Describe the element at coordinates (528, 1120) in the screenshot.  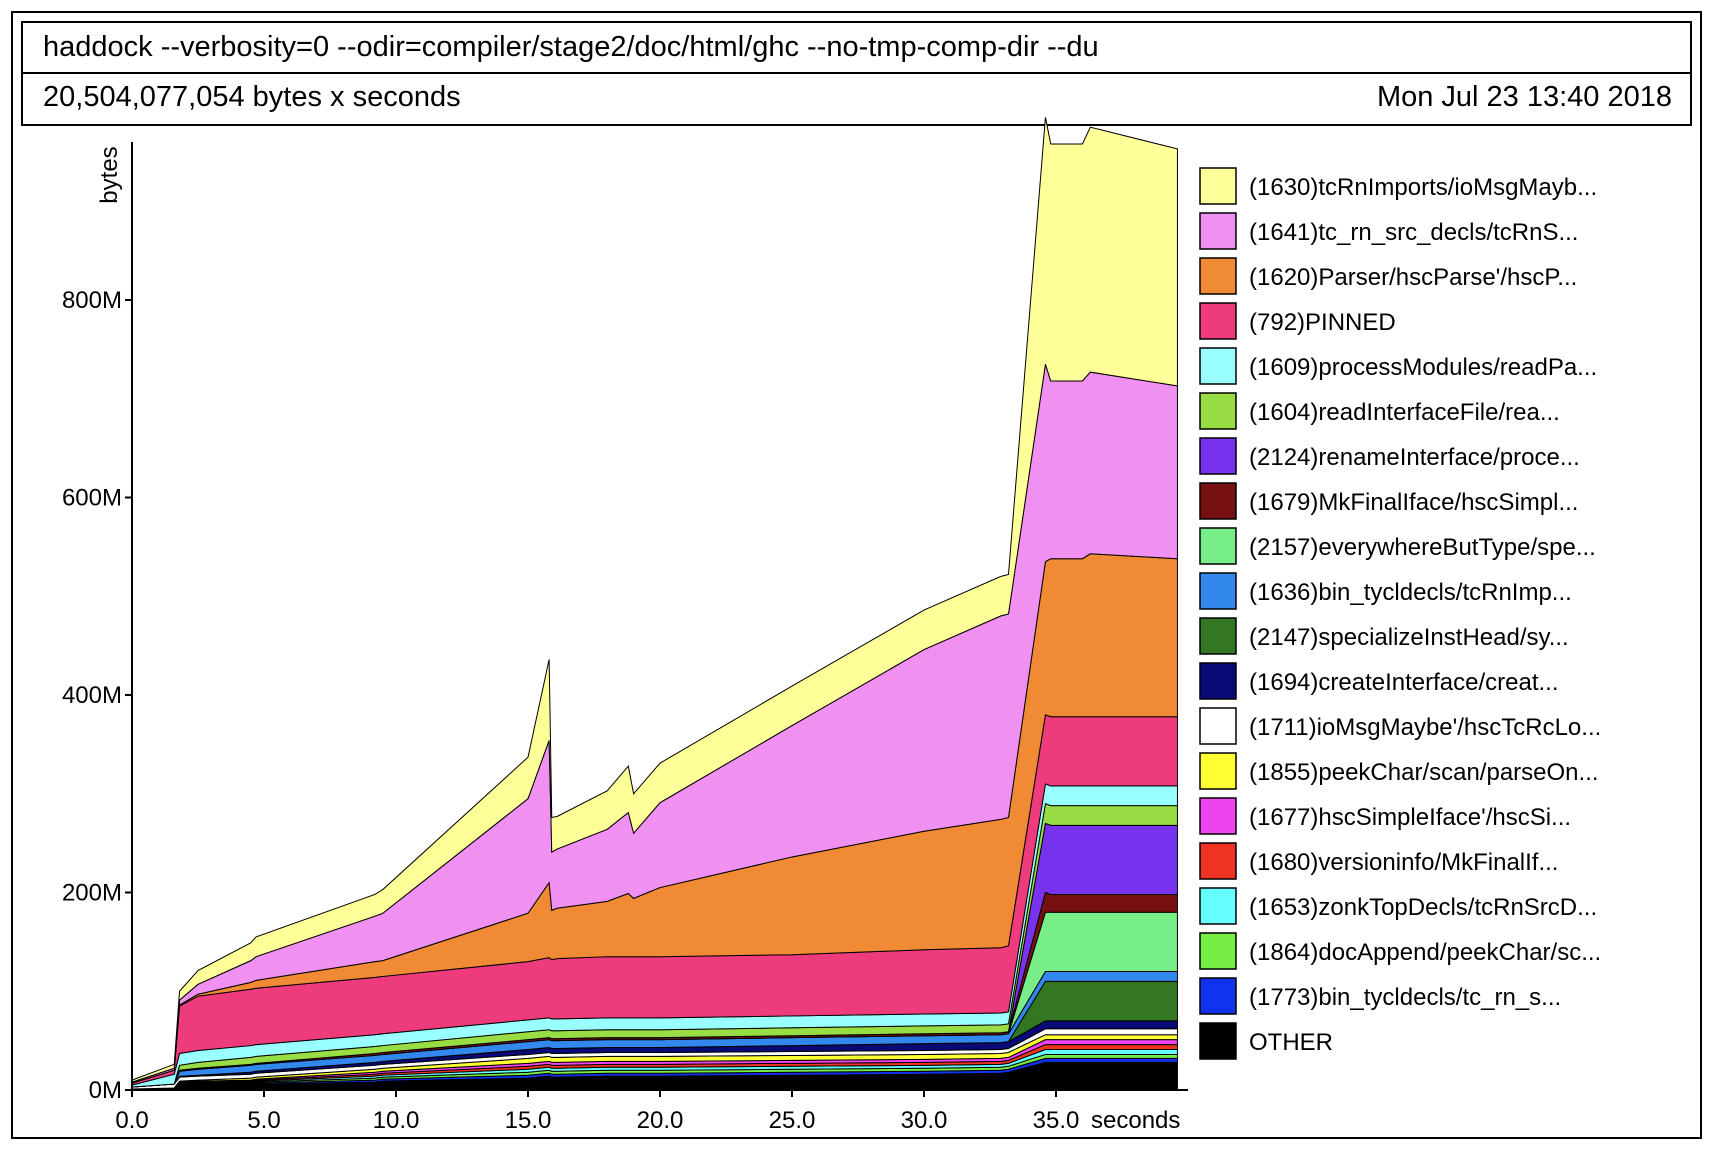
I see `x-tick-label: 15.0` at that location.